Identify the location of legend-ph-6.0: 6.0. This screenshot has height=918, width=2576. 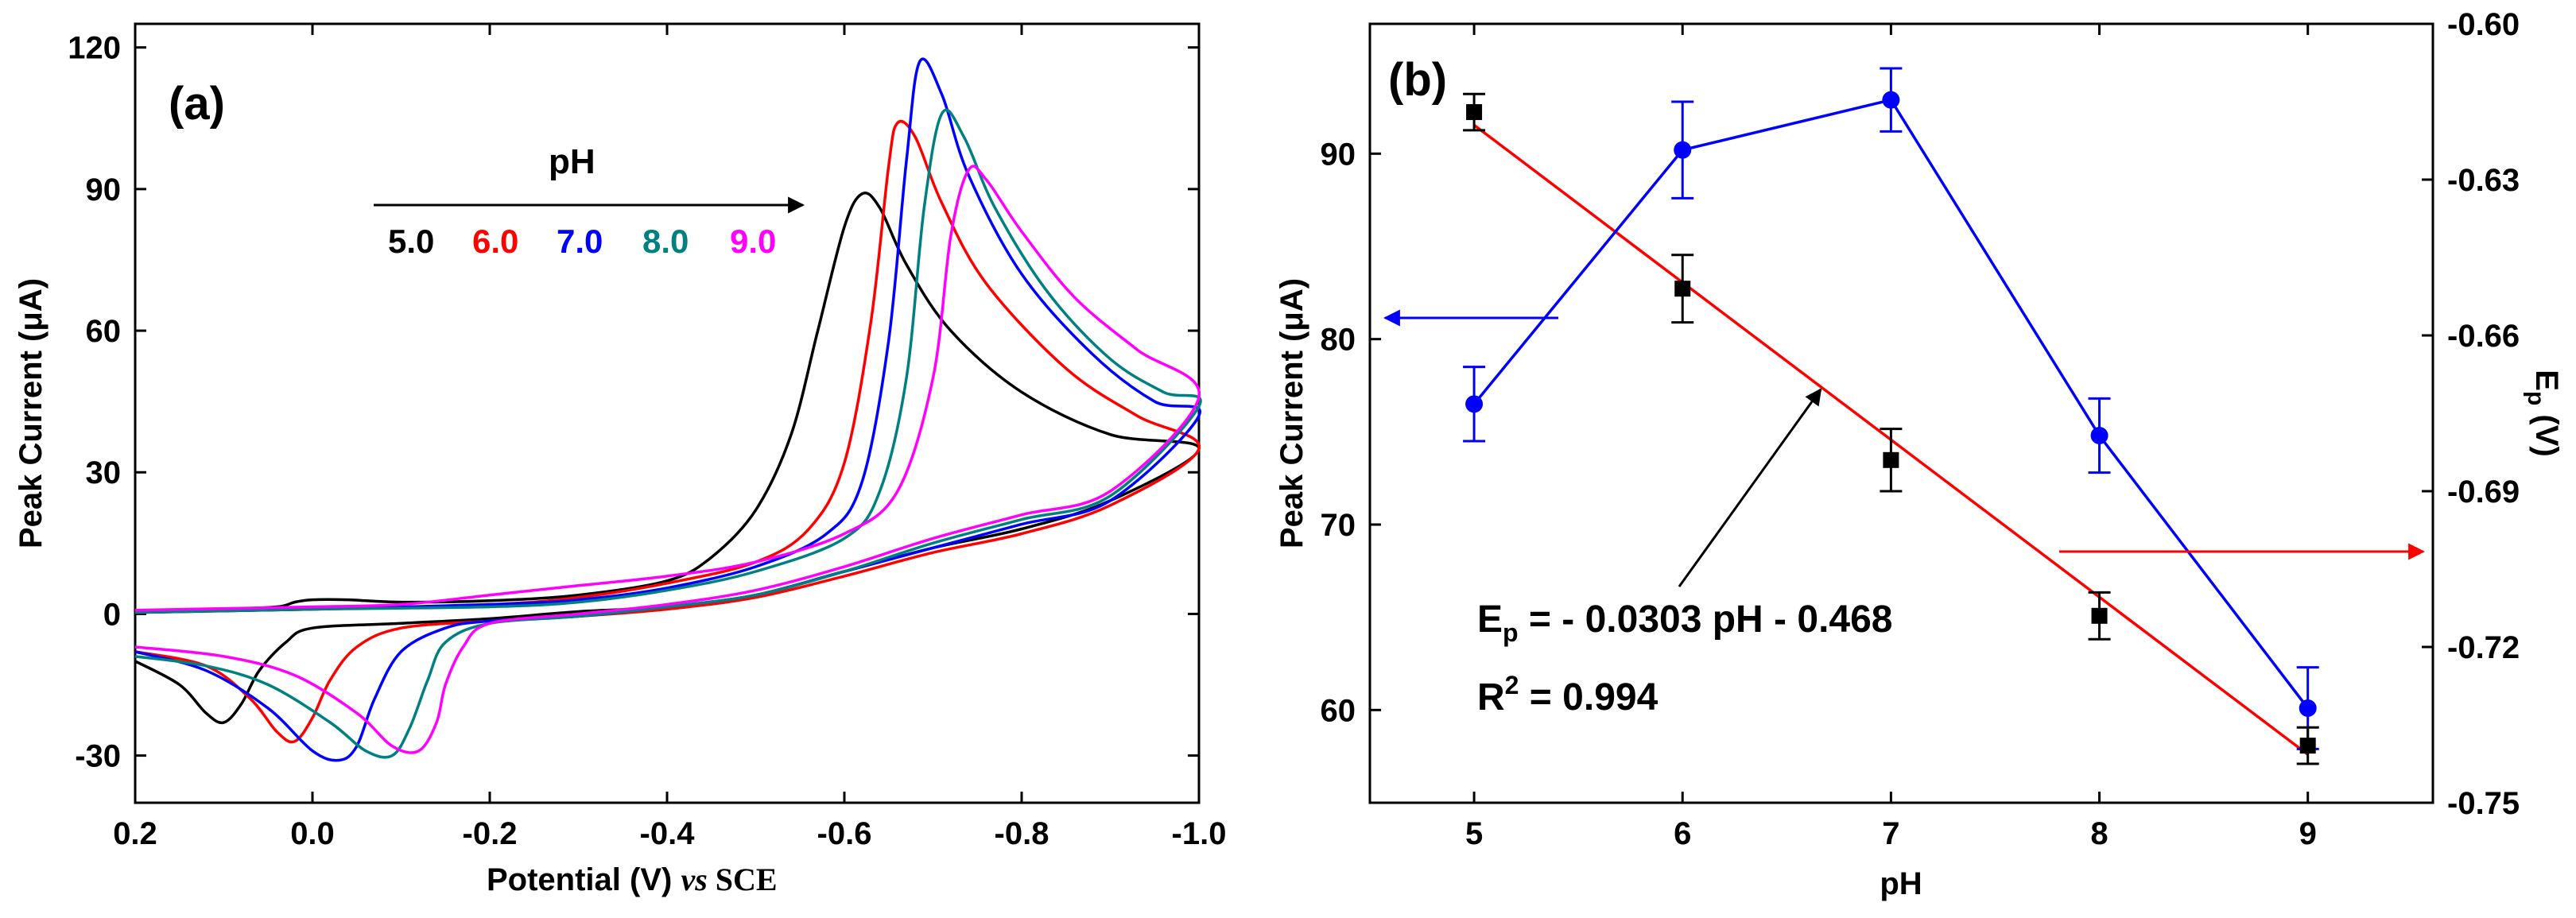
(495, 241).